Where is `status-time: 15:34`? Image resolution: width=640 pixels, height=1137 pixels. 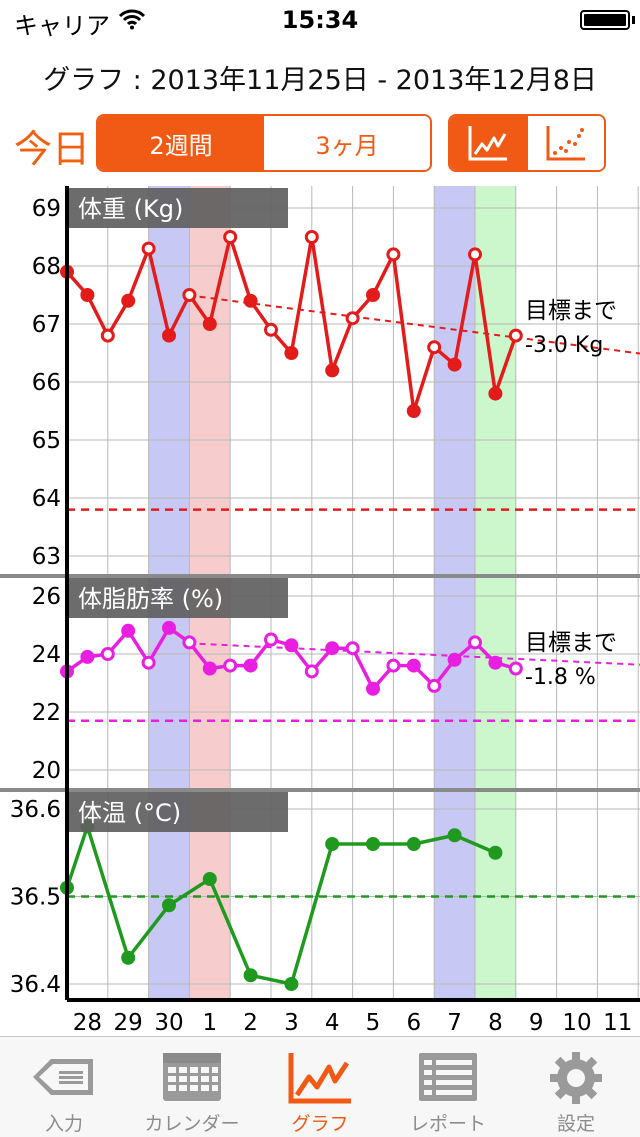 status-time: 15:34 is located at coordinates (320, 20).